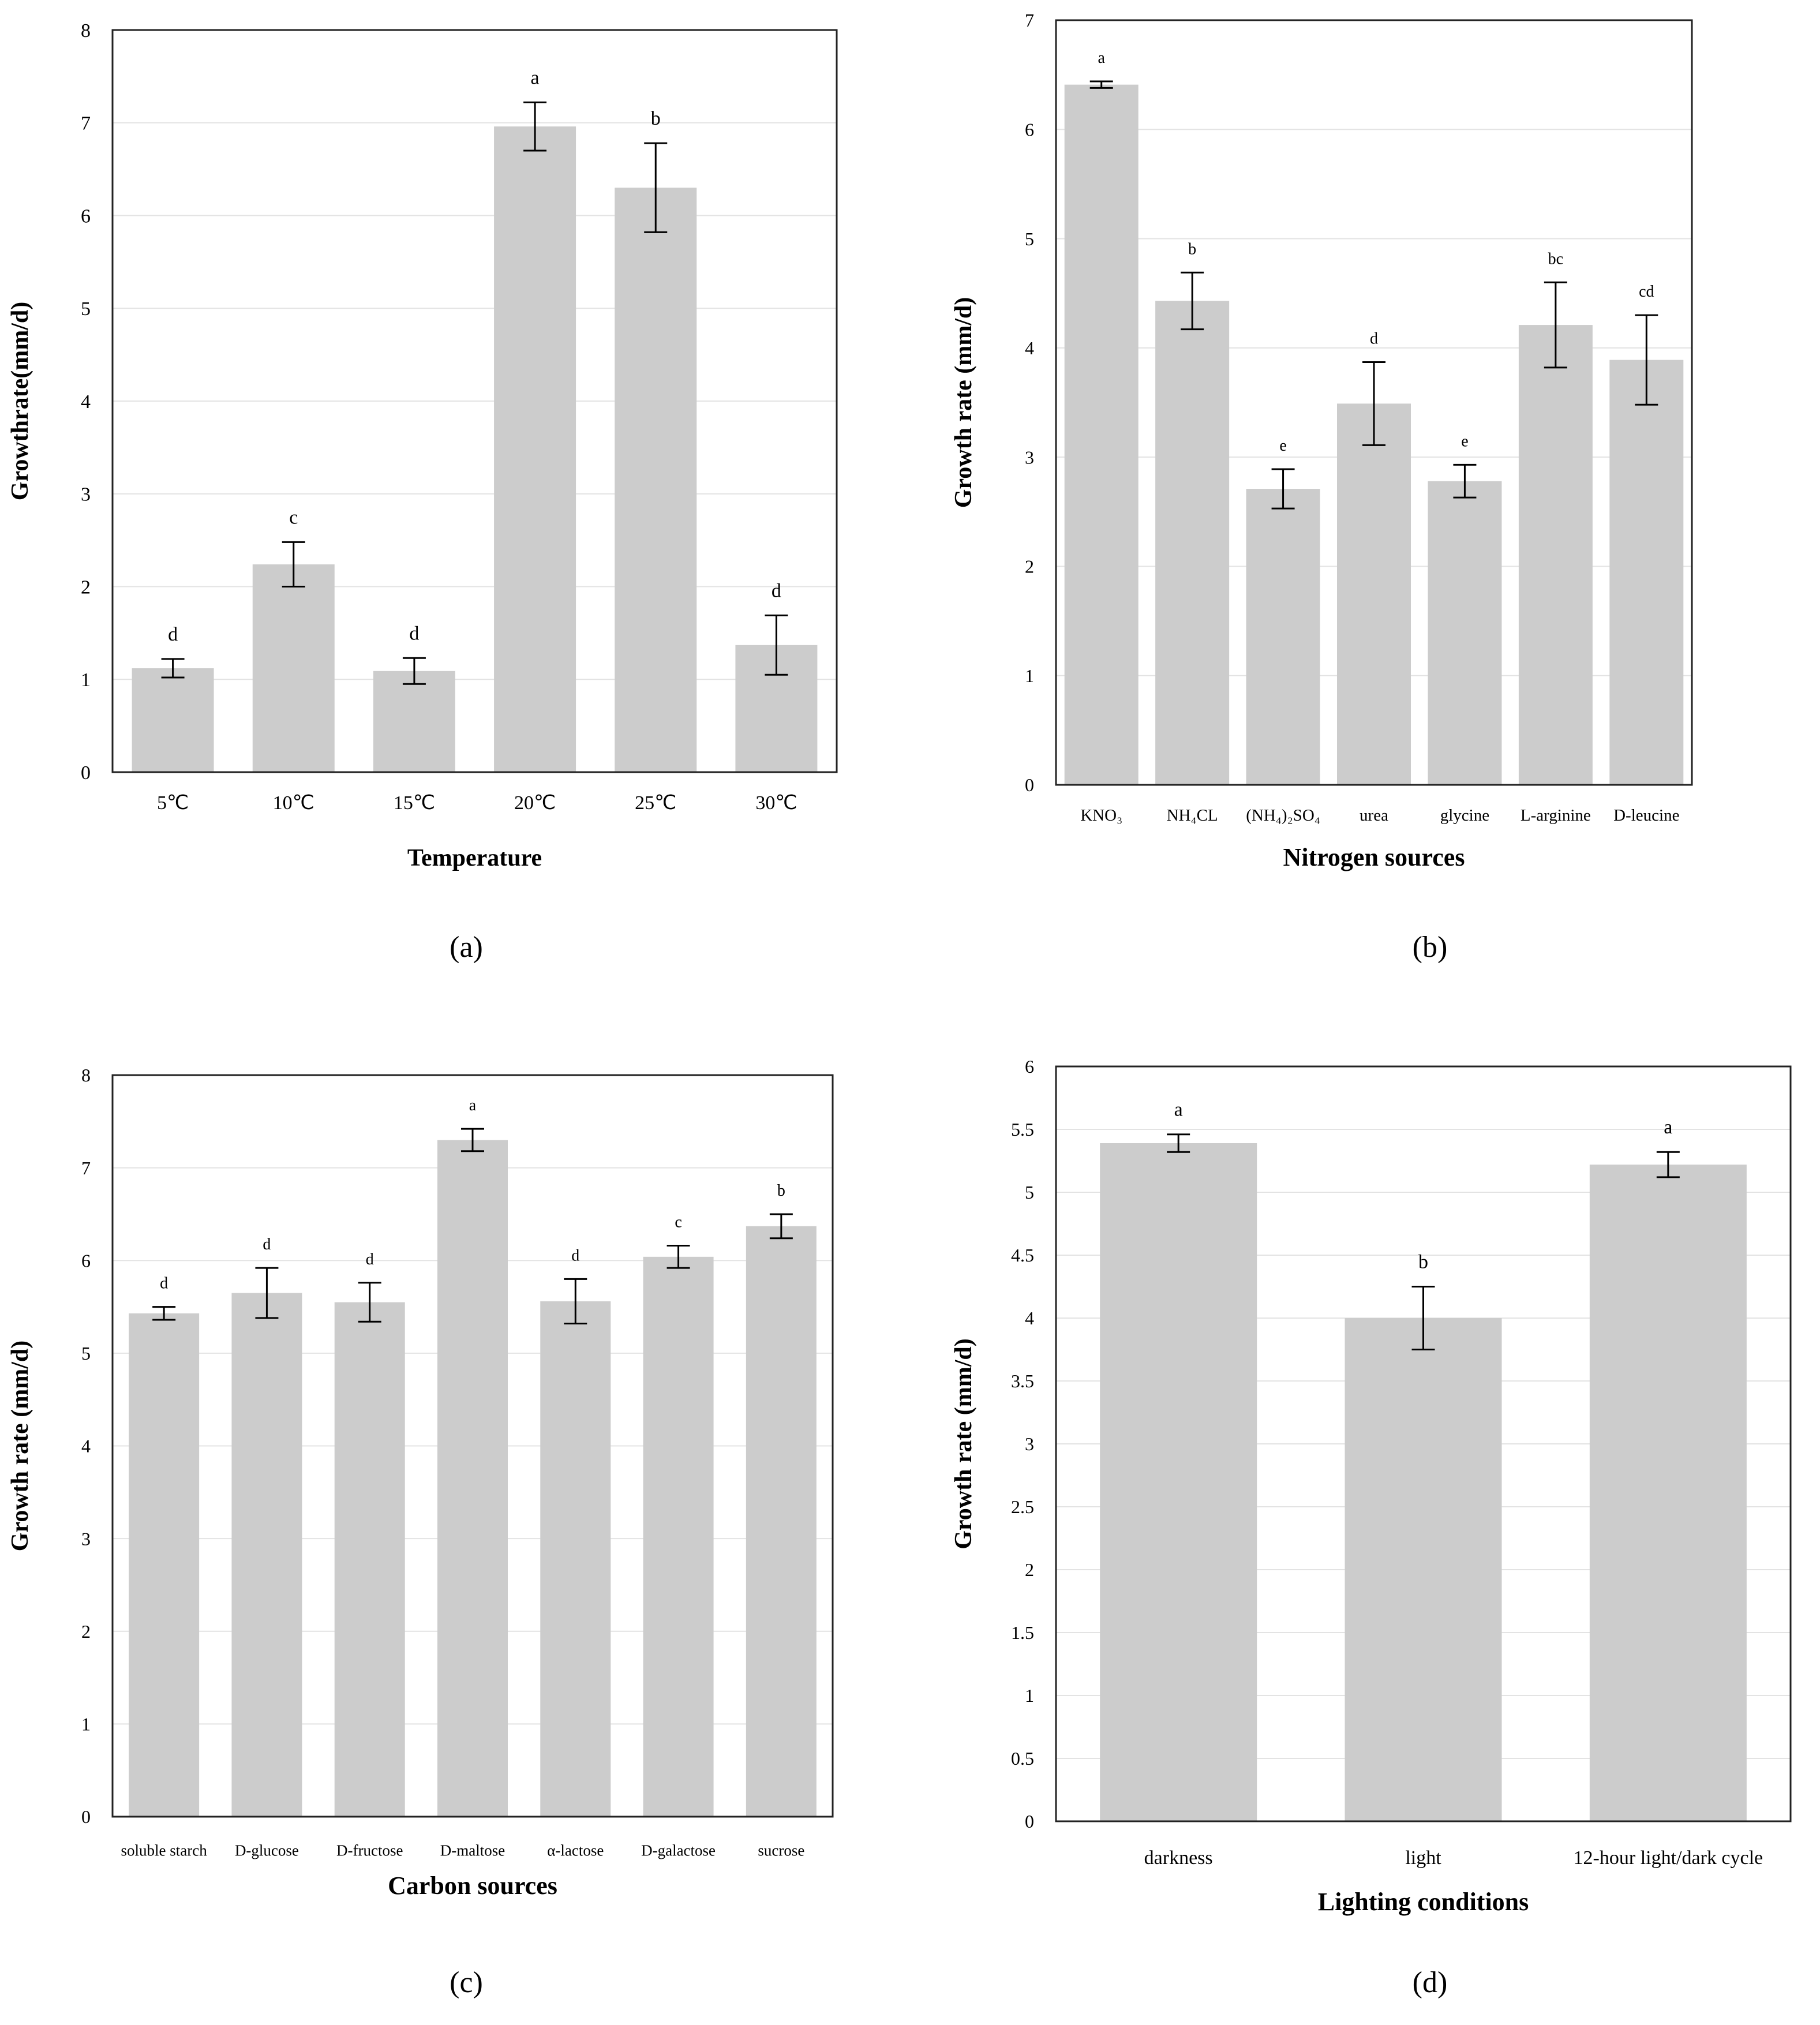  What do you see at coordinates (776, 803) in the screenshot?
I see `x-tick-label: 30℃` at bounding box center [776, 803].